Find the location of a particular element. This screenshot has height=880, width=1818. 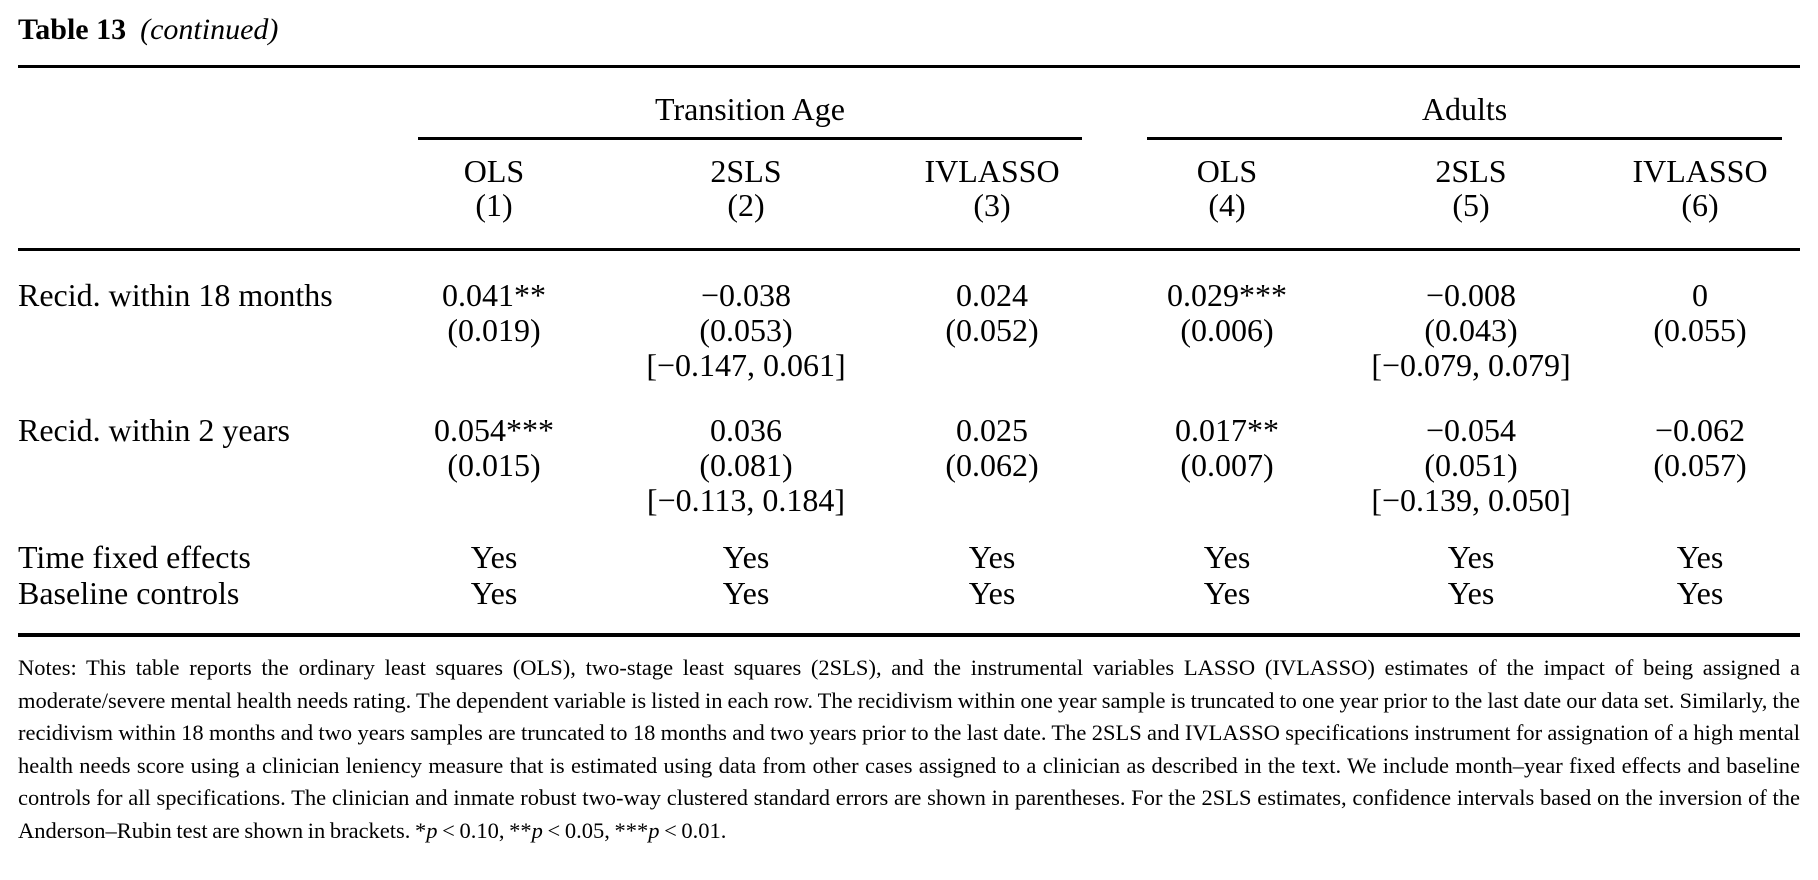

method-header-row: OLS 2SLS IVLASSO OLS 2SLS IVLASSO is located at coordinates (909, 164).